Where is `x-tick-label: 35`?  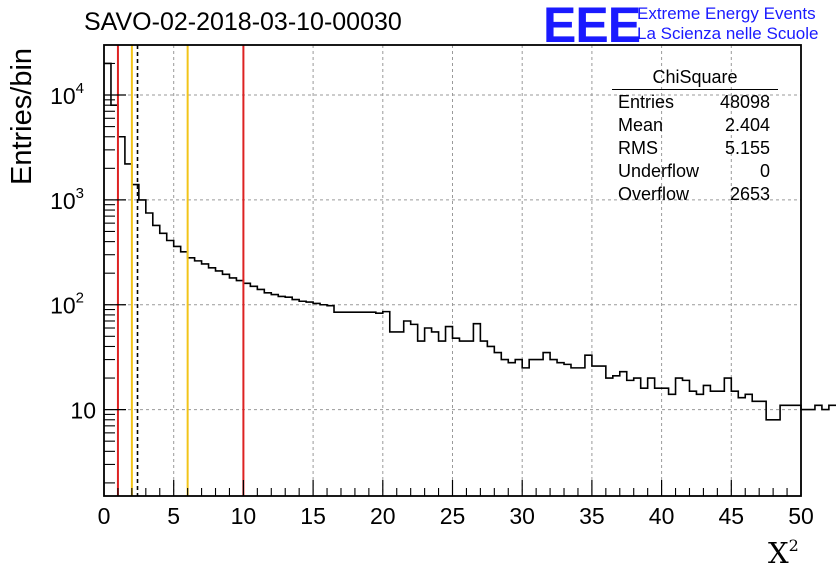
x-tick-label: 35 is located at coordinates (592, 516).